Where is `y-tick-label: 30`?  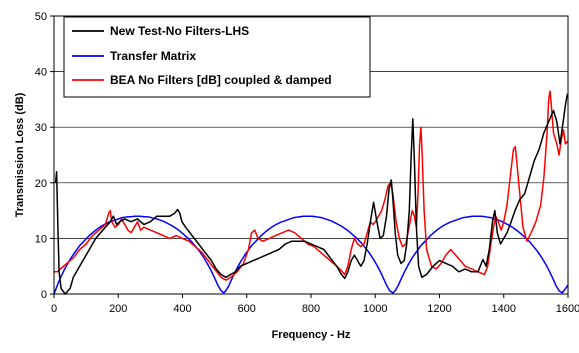 y-tick-label: 30 is located at coordinates (41, 128).